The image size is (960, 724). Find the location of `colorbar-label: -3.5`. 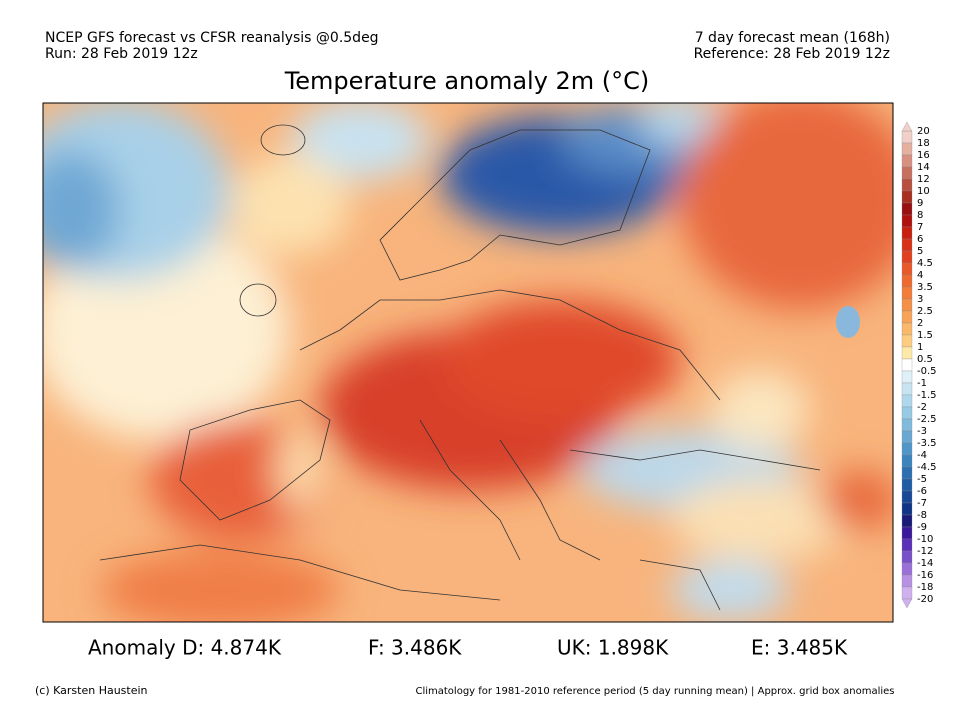

colorbar-label: -3.5 is located at coordinates (927, 443).